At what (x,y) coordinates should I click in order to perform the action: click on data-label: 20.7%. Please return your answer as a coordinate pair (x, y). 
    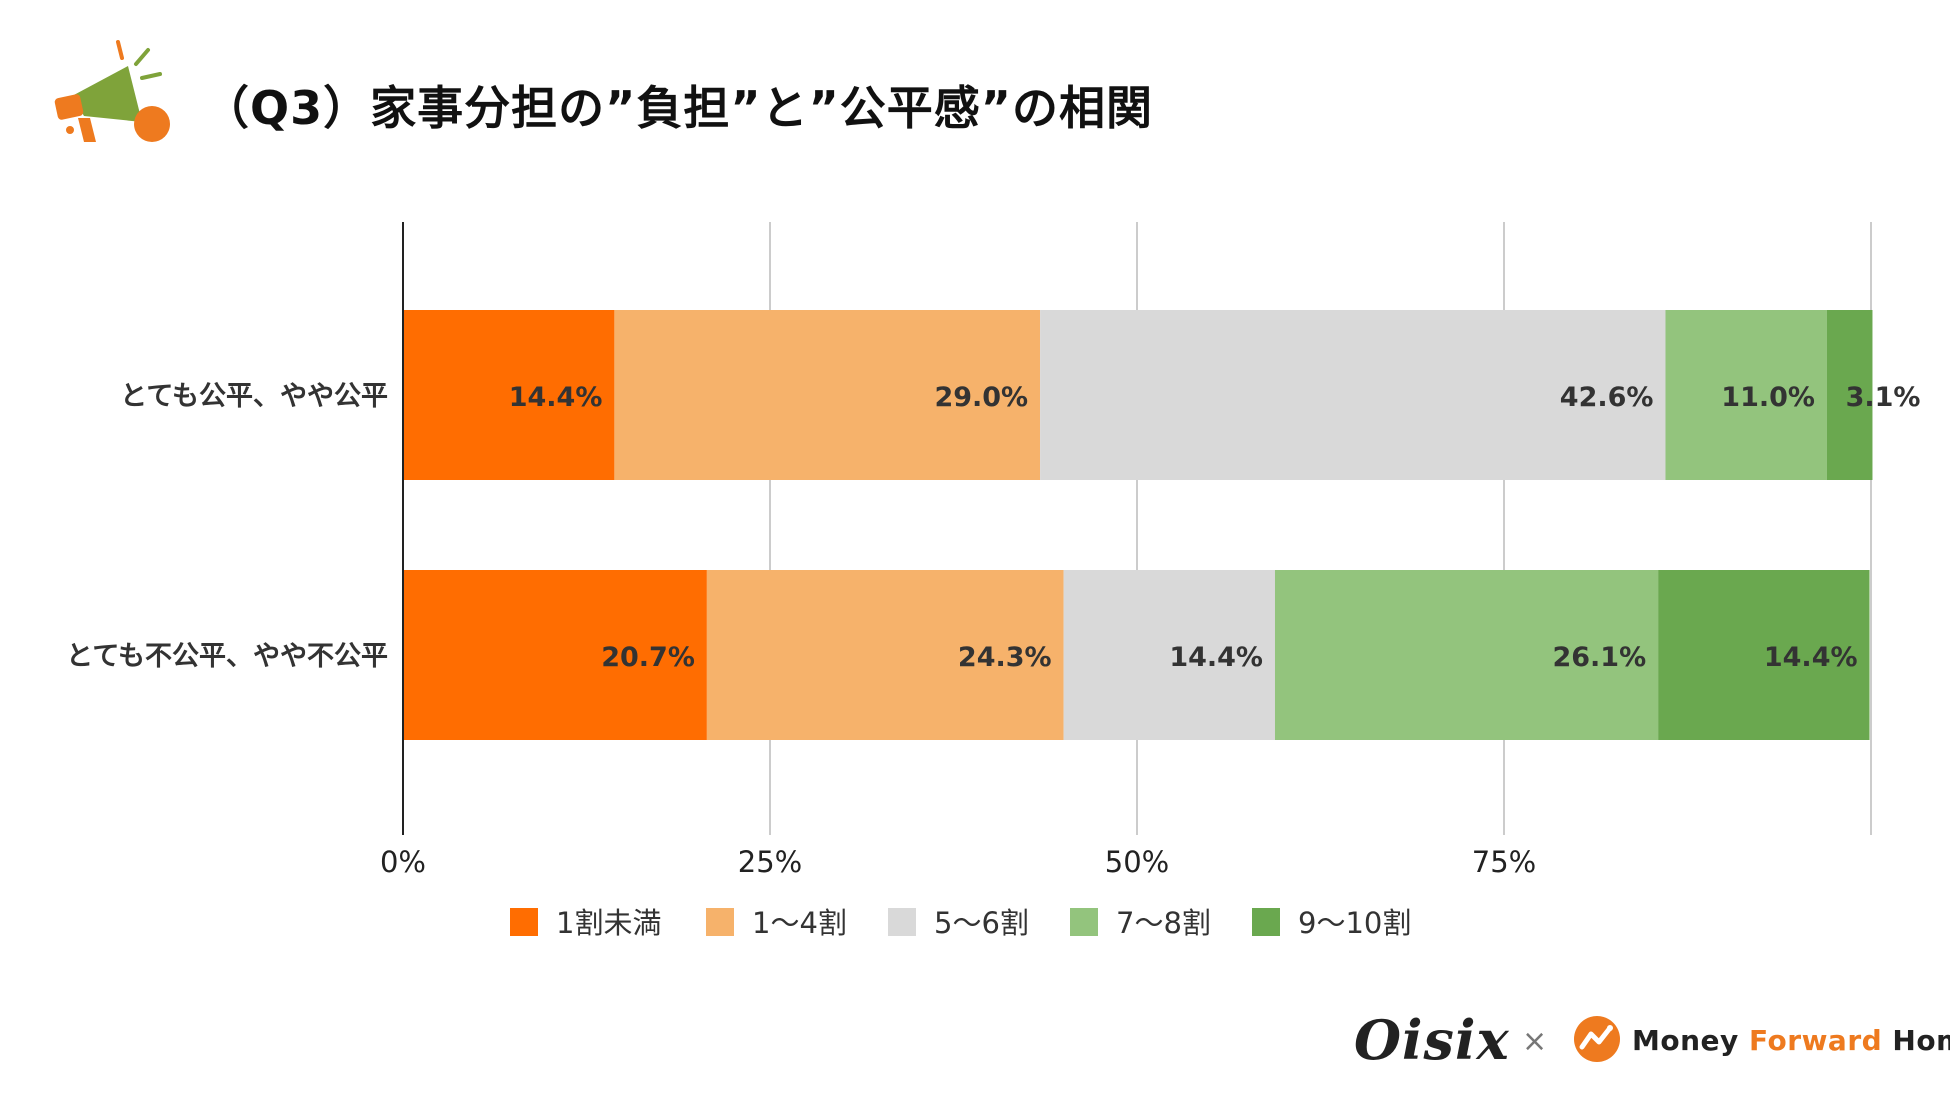
    Looking at the image, I should click on (648, 657).